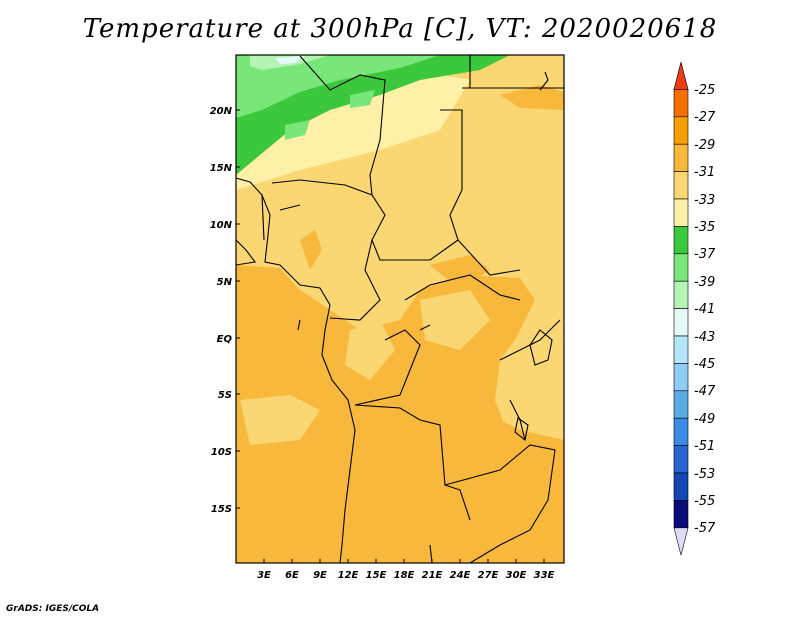  Describe the element at coordinates (225, 395) in the screenshot. I see `lat-label: 5S` at that location.